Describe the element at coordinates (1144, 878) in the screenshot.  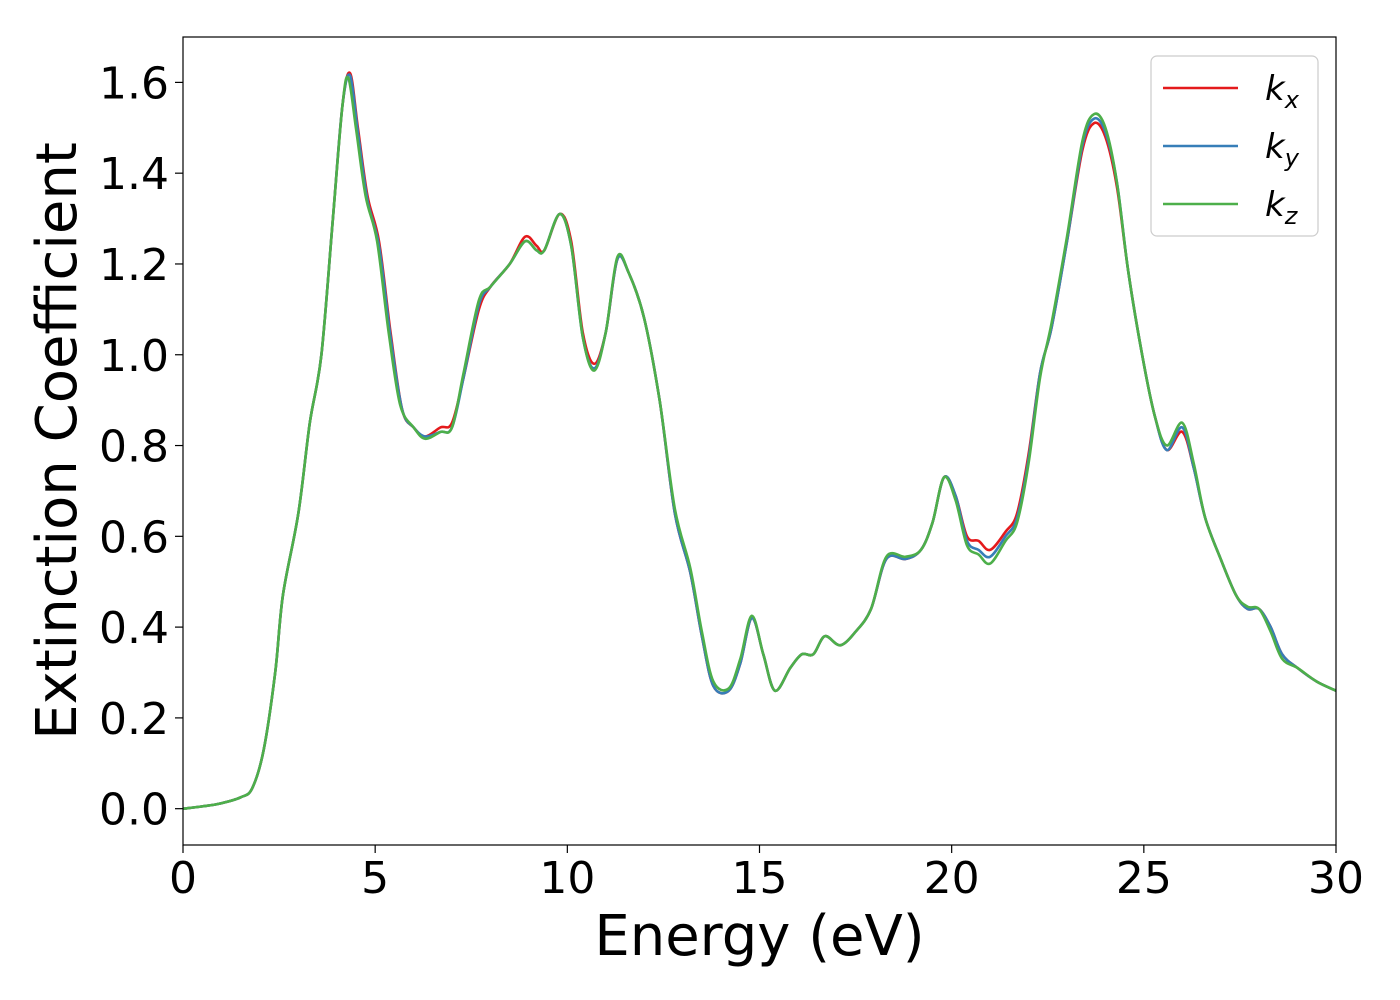
I see `x-tick-label: 25` at that location.